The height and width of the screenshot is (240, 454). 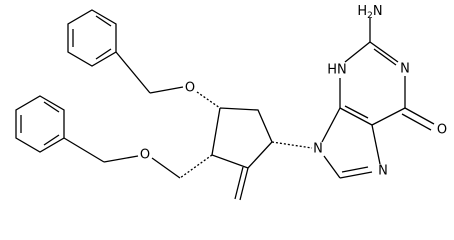 What do you see at coordinates (442, 130) in the screenshot?
I see `atom-o6: O` at bounding box center [442, 130].